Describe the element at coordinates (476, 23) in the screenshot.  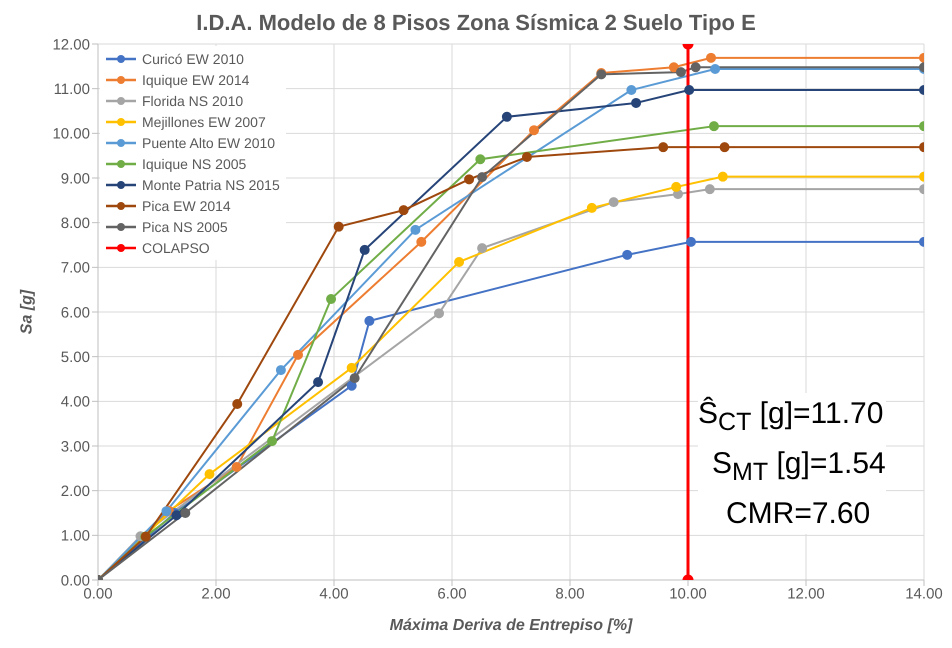
I see `chart-title: I.D.A. Modelo de 8 Pisos Zona Sísmica 2 Suelo Tipo E` at that location.